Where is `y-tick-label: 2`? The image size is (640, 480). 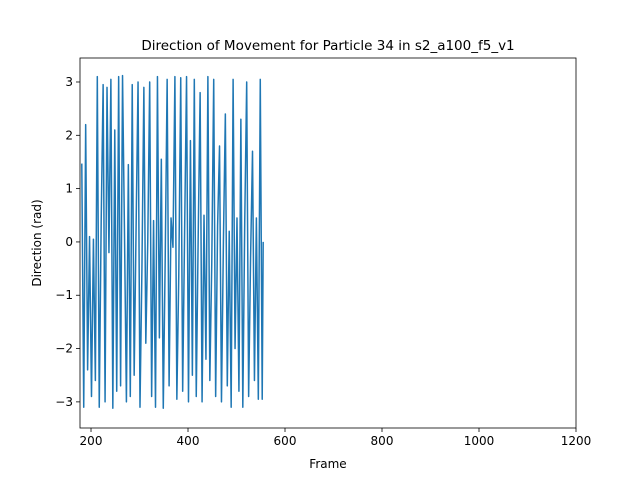 y-tick-label: 2 is located at coordinates (69, 135).